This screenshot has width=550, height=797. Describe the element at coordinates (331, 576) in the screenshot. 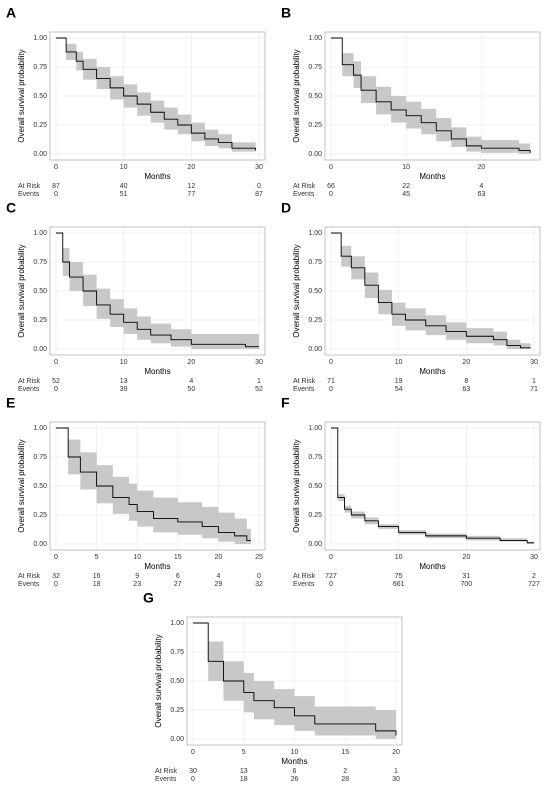

I see `at-risk-count: 727` at that location.